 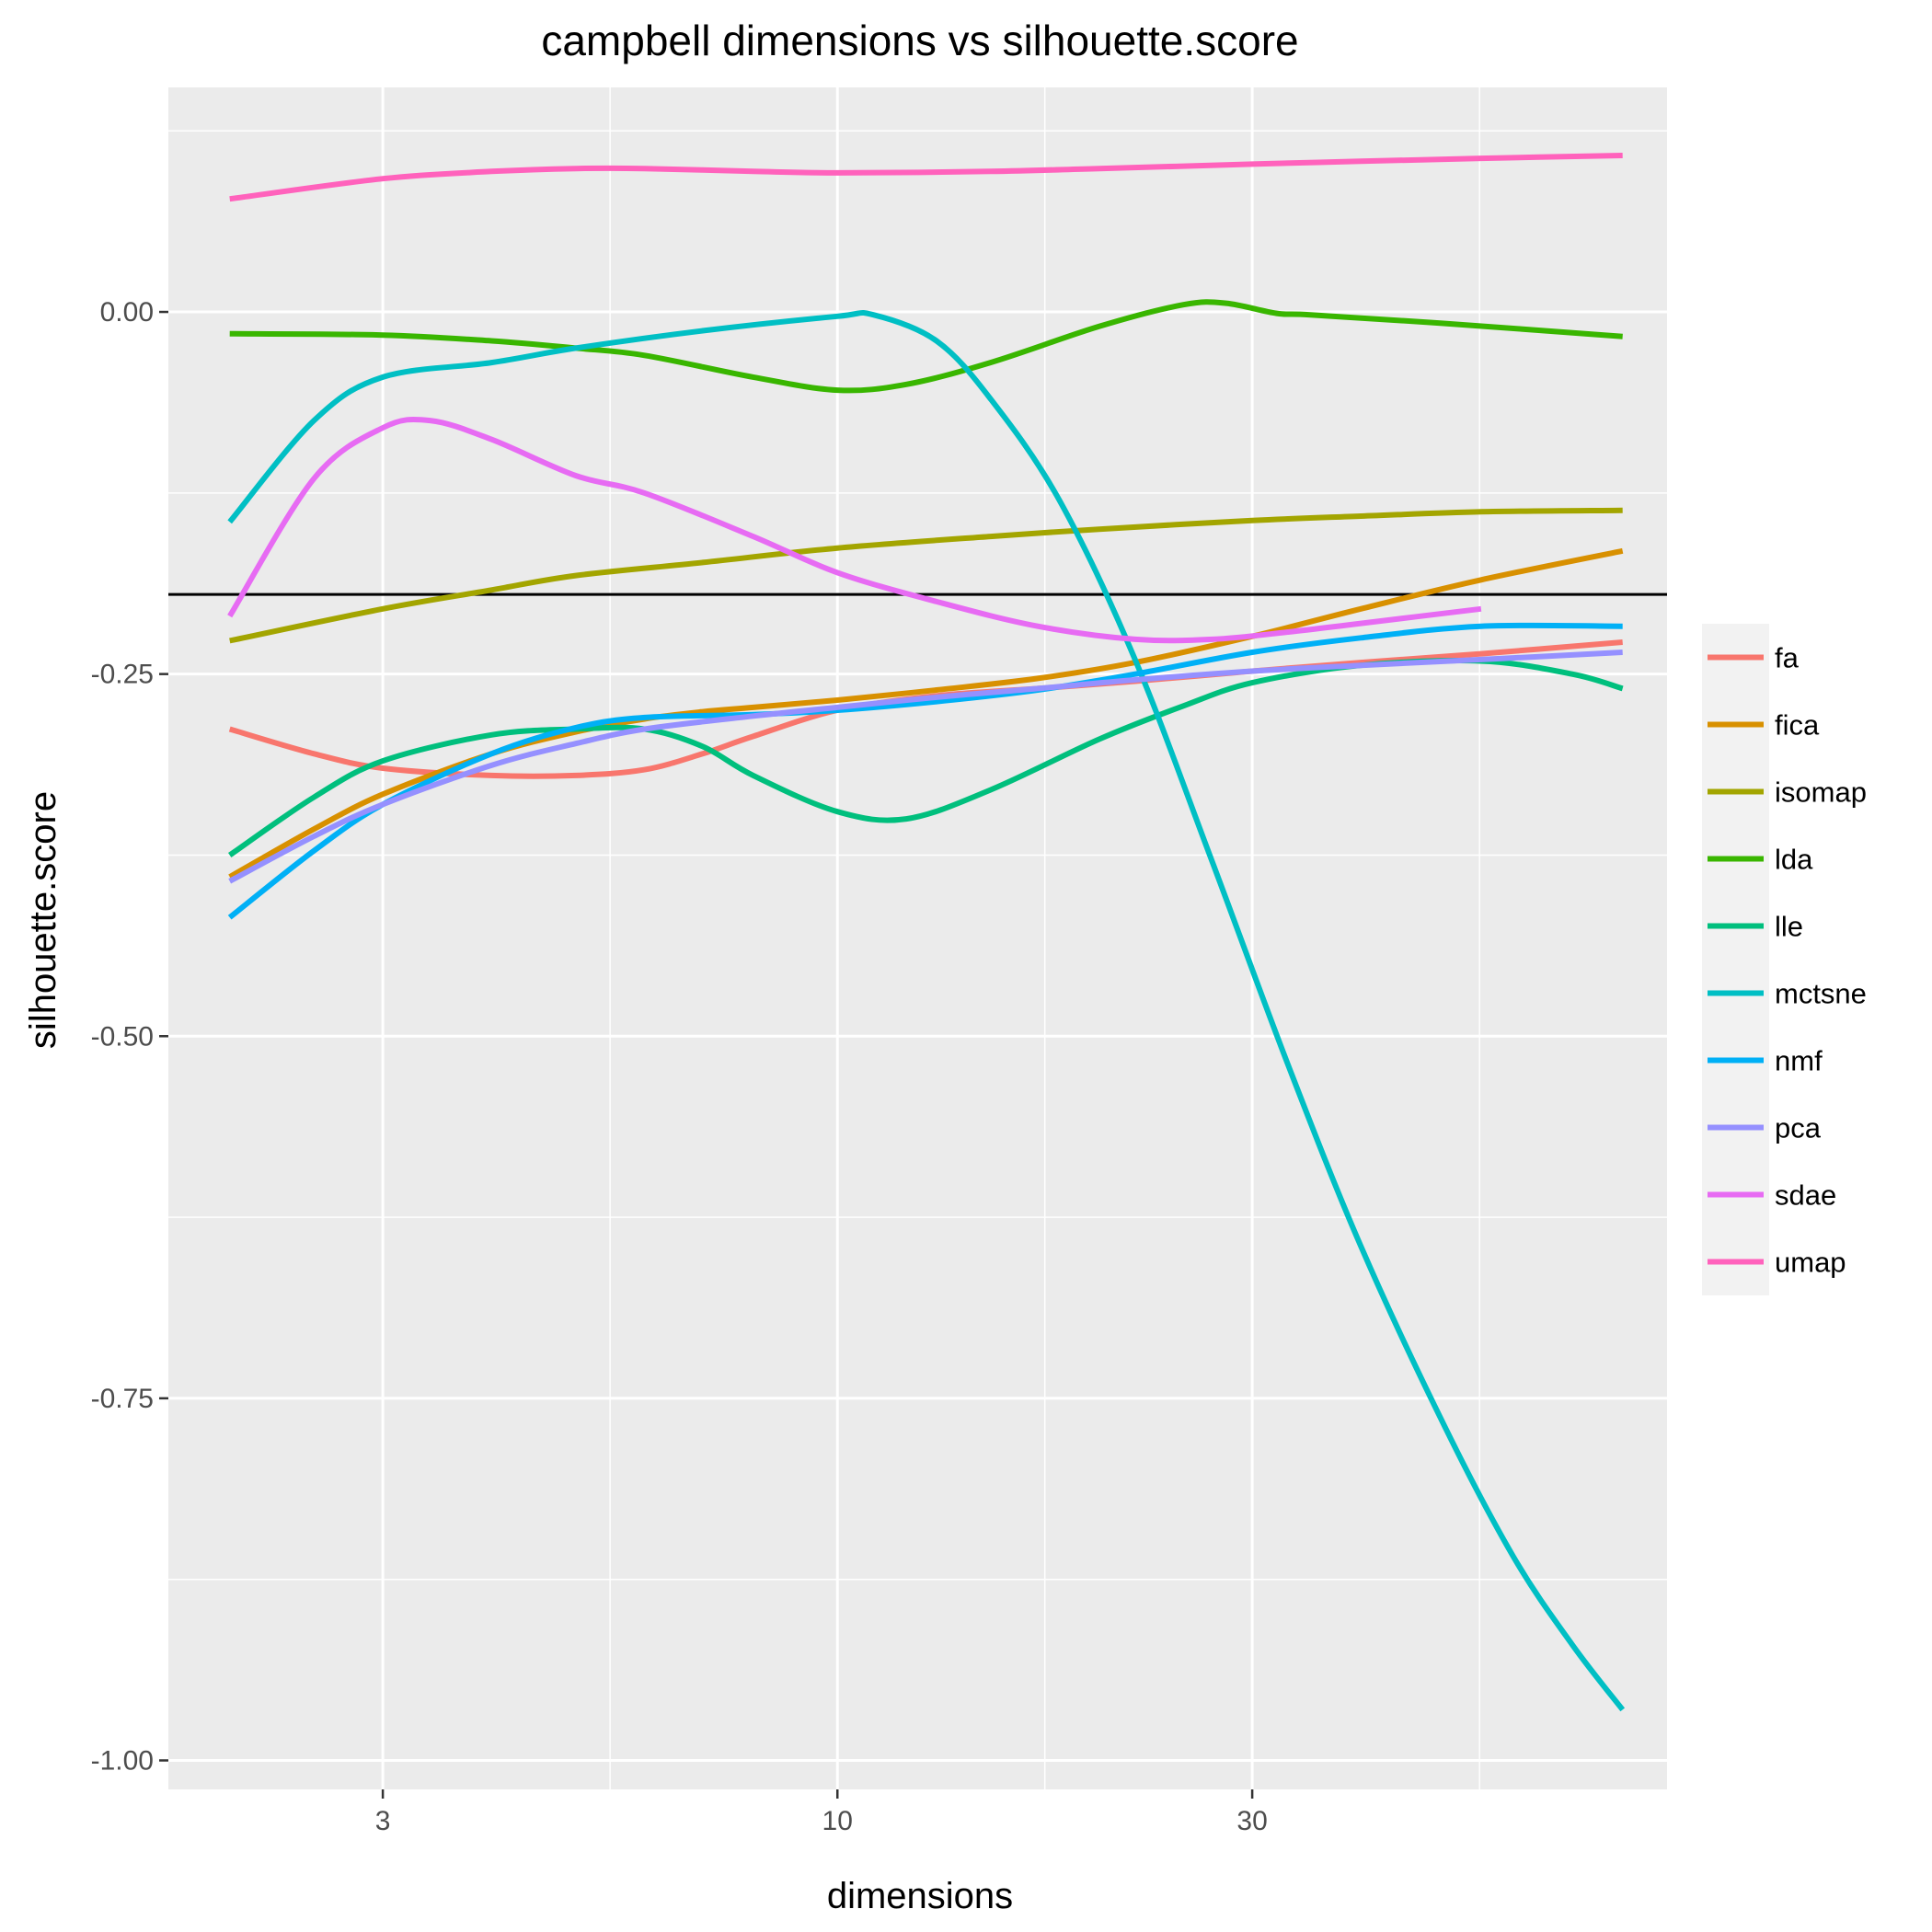 What do you see at coordinates (1251, 1821) in the screenshot?
I see `x-tick-label: 30` at bounding box center [1251, 1821].